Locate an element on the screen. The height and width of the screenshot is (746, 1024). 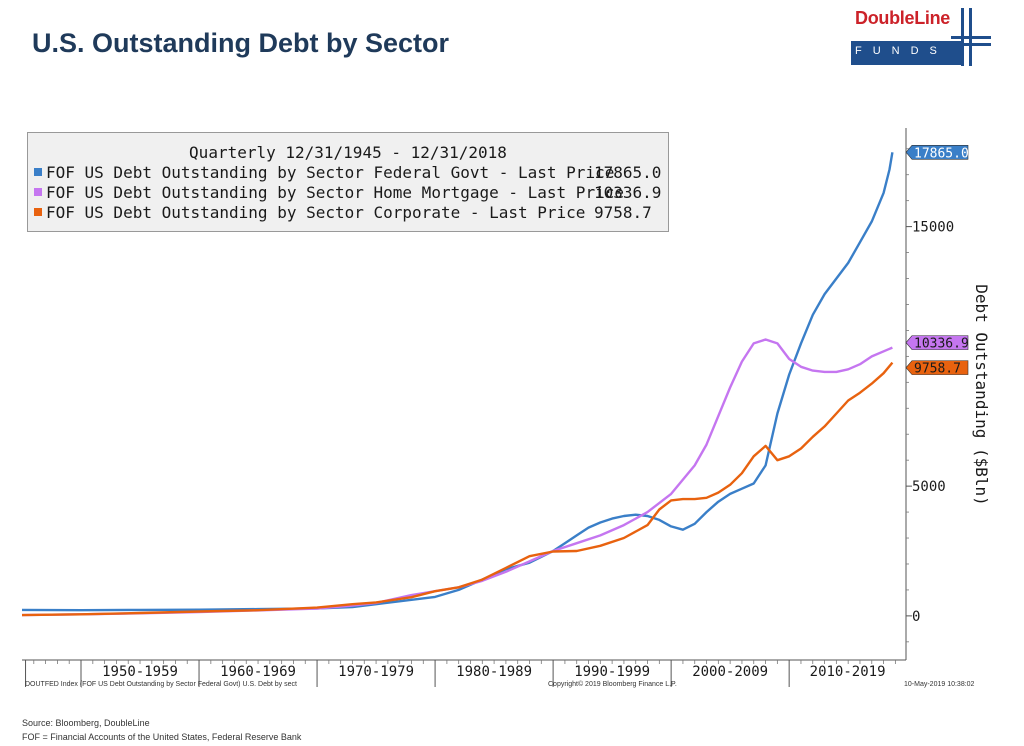
y-tick-label: 5000 is located at coordinates (929, 487).